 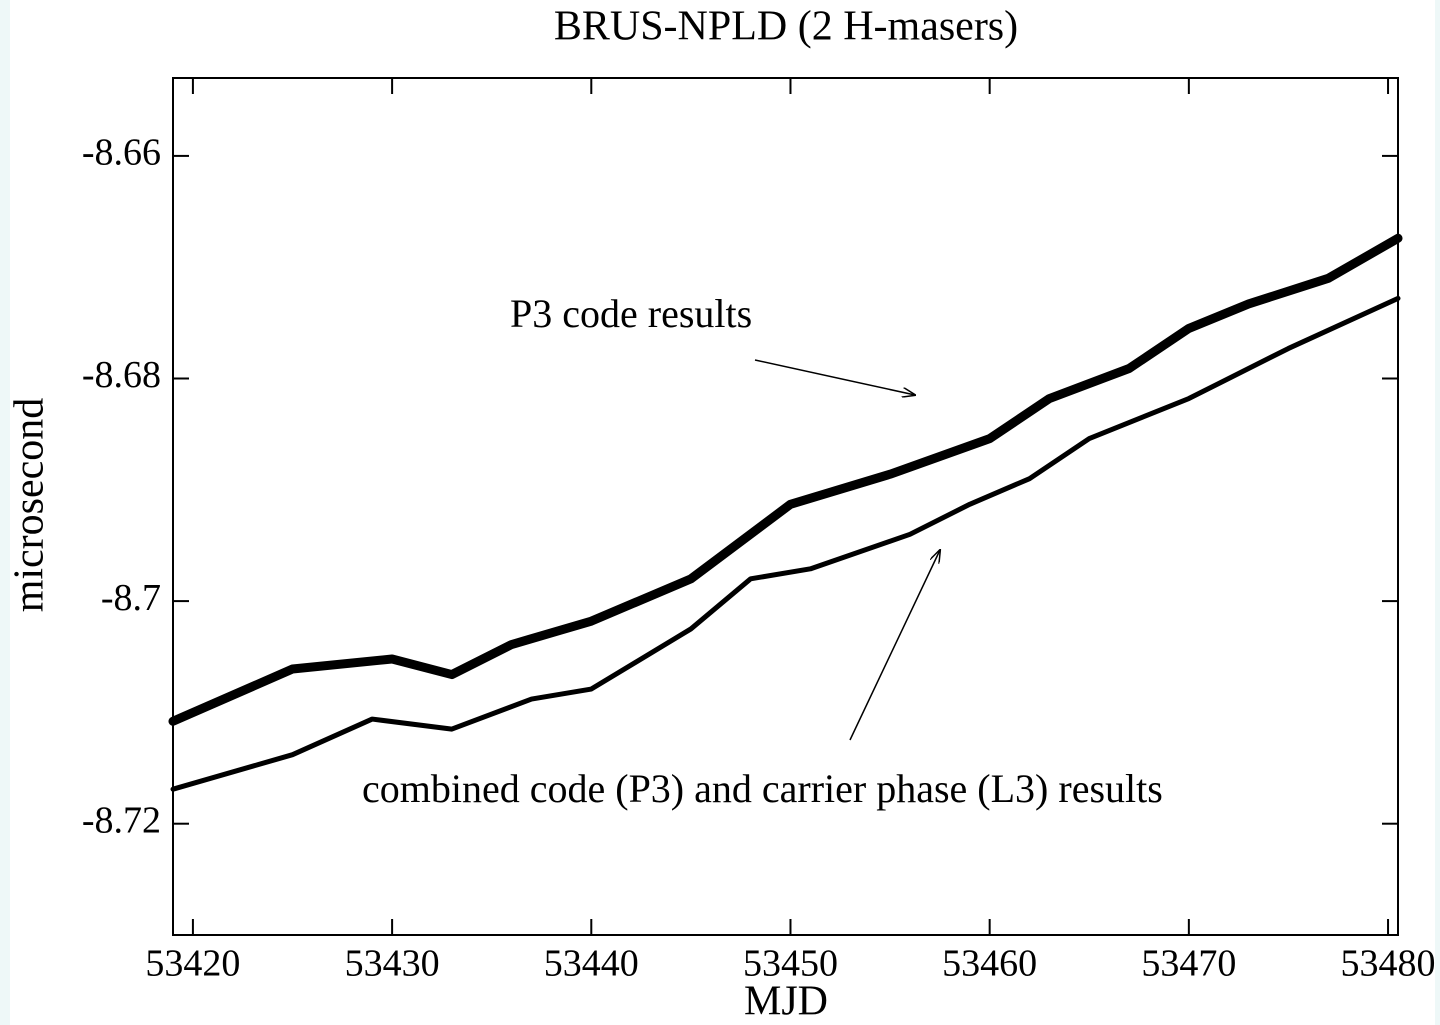 I want to click on x-tick-label: 53450, so click(x=790, y=964).